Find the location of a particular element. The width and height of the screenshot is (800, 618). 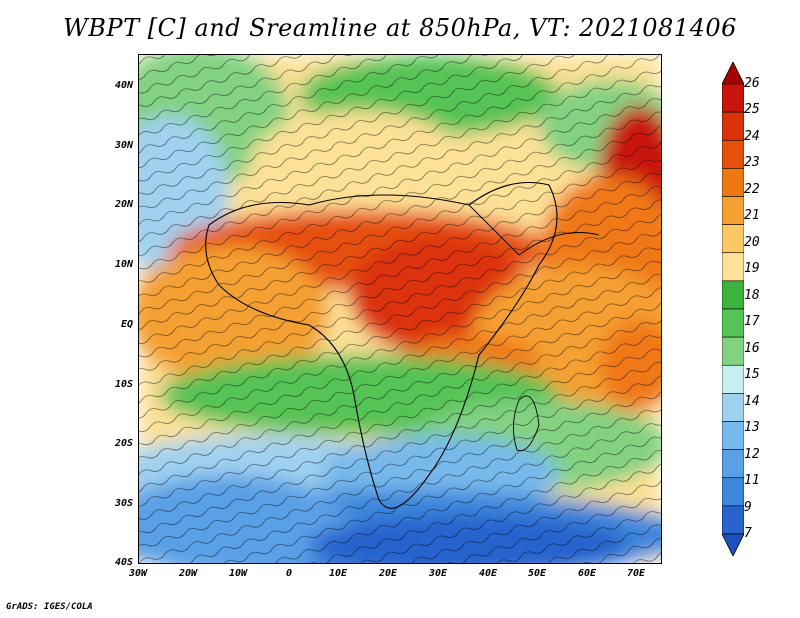

colorbar-label: 14 is located at coordinates (752, 401).